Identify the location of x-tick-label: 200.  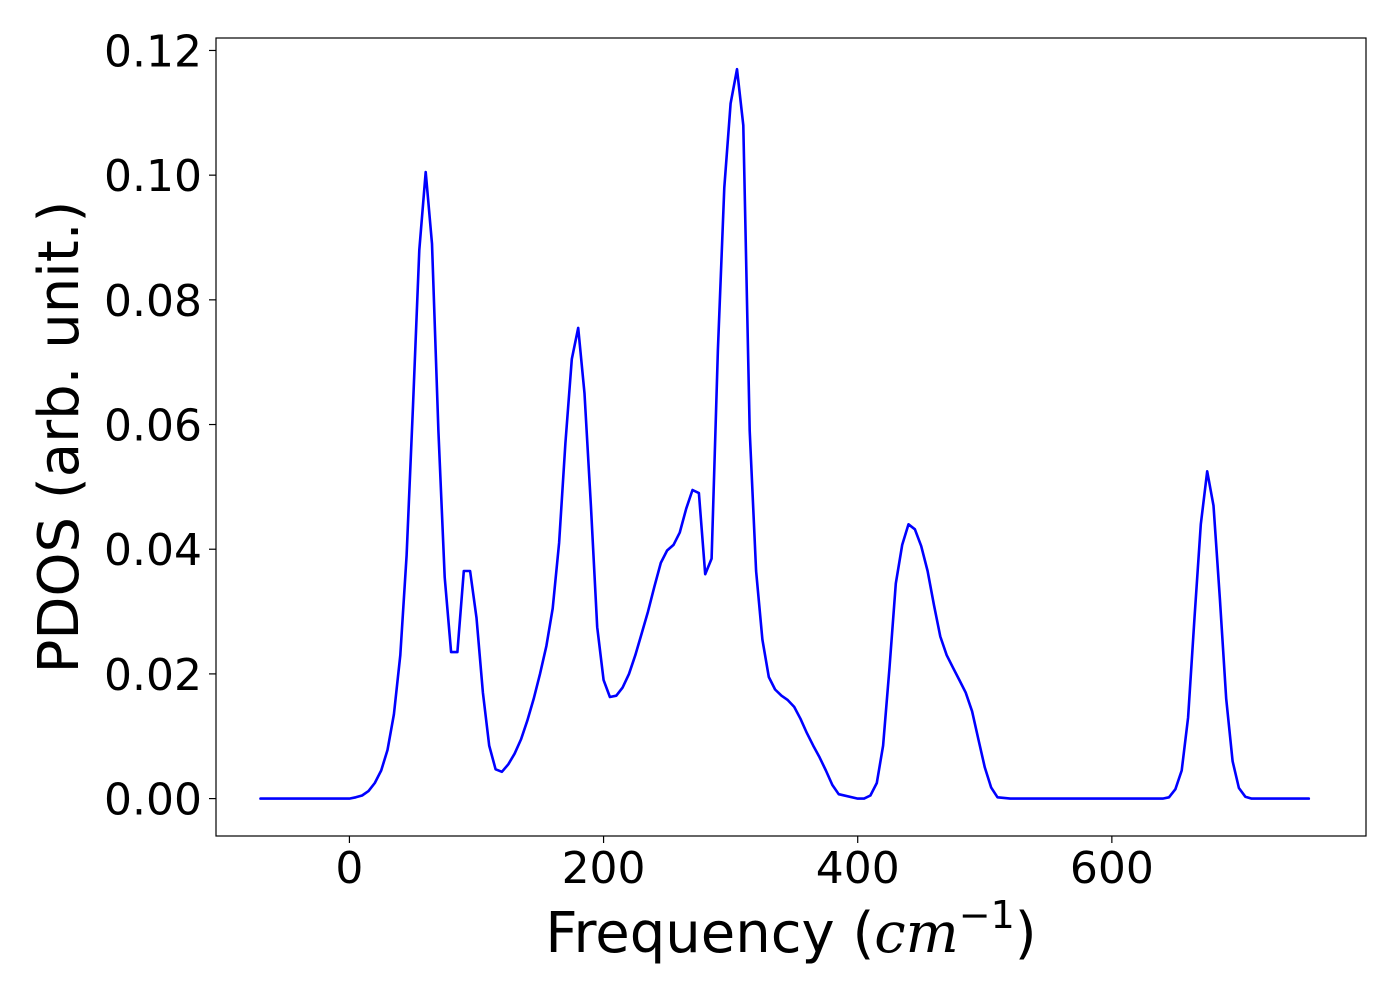
(604, 868).